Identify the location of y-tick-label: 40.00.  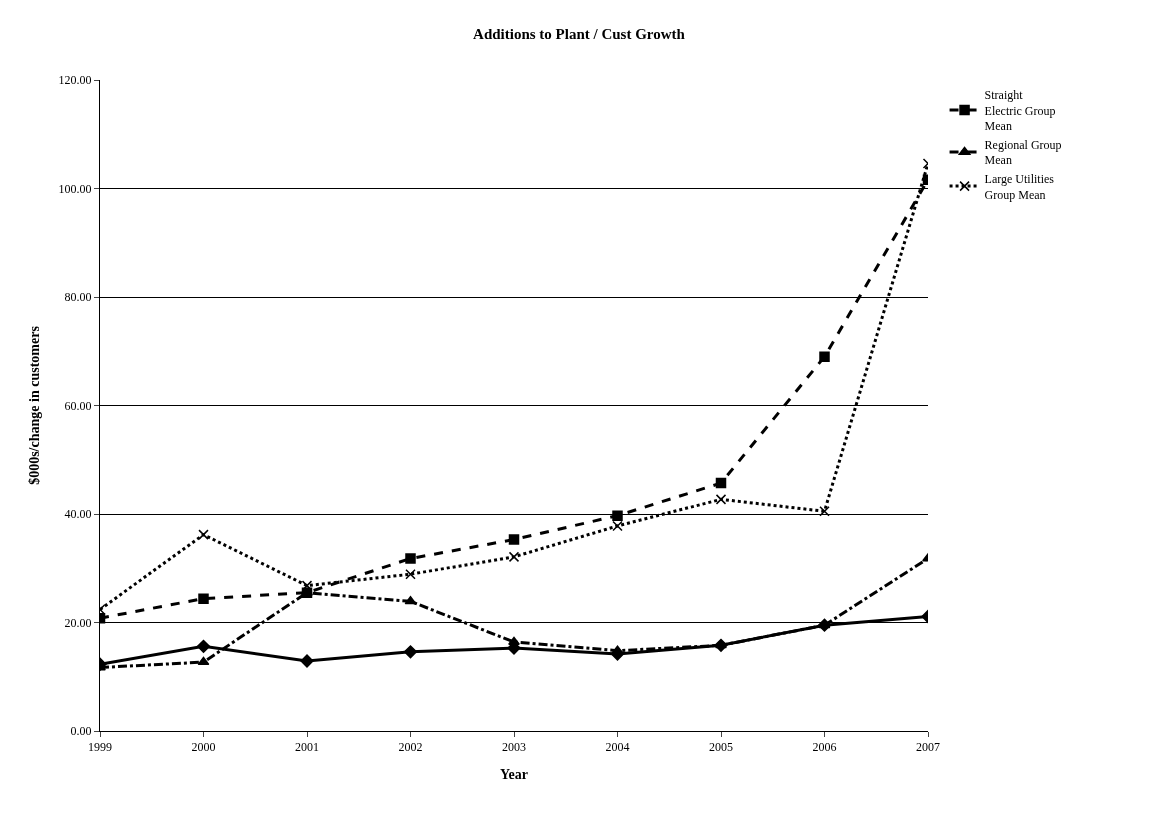
(78, 514).